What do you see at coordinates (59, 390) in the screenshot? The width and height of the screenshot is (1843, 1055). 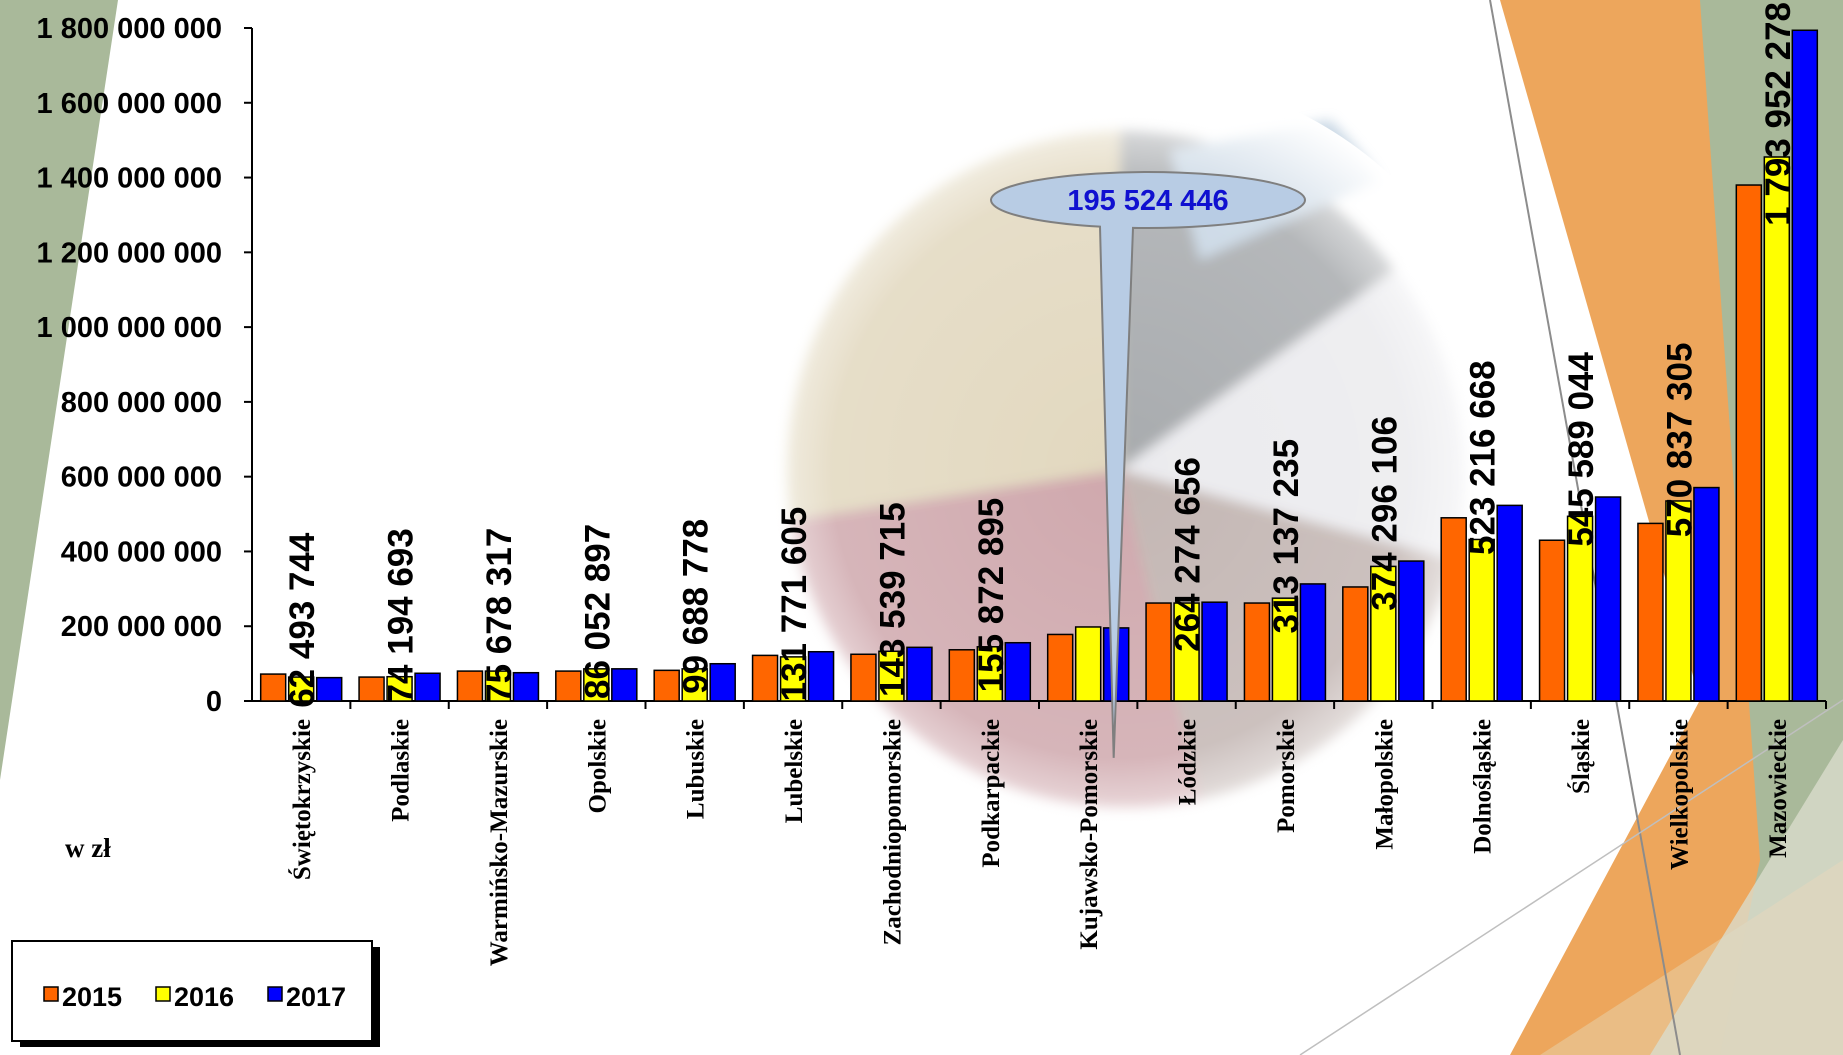 I see `left-green-wedge` at bounding box center [59, 390].